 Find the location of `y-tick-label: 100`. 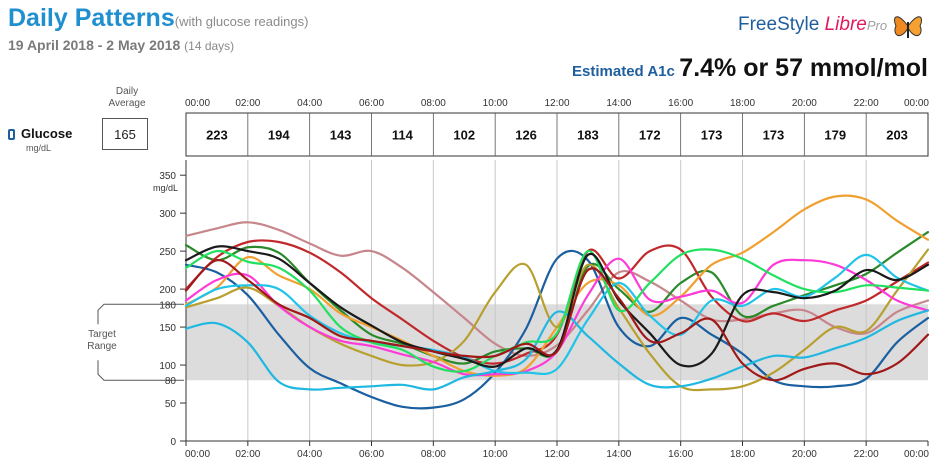

y-tick-label: 100 is located at coordinates (167, 366).